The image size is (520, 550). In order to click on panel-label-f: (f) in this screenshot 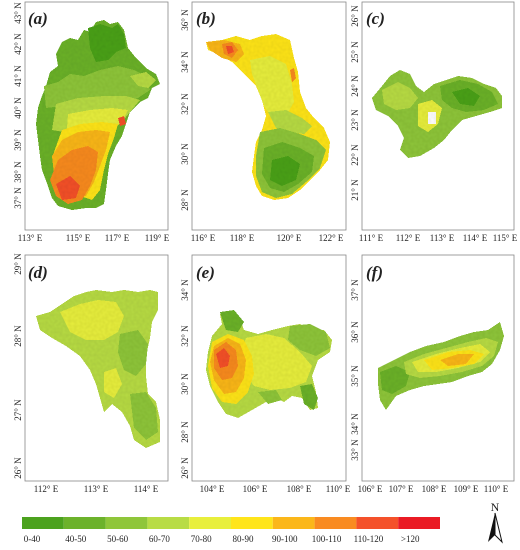, I will do `click(374, 272)`.